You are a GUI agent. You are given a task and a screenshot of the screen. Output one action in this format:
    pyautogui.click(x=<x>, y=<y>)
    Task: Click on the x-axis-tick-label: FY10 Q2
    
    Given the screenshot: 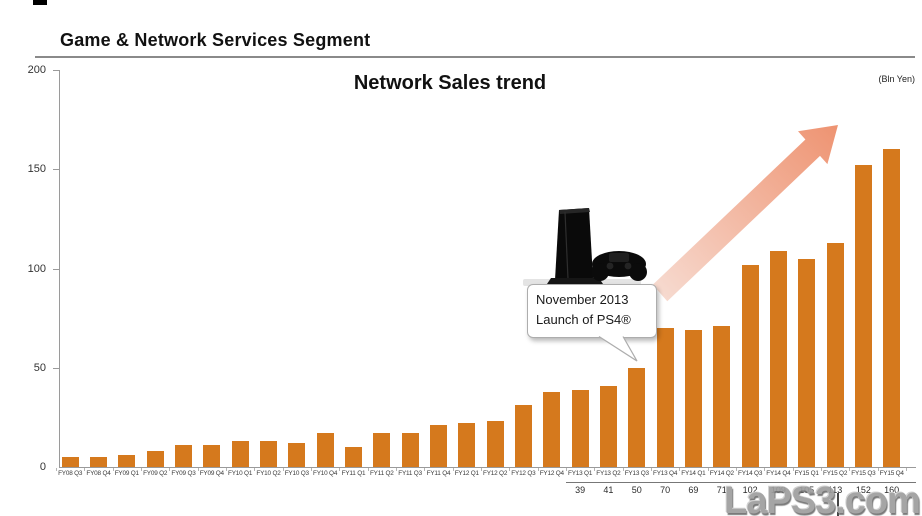 What is the action you would take?
    pyautogui.click(x=268, y=473)
    